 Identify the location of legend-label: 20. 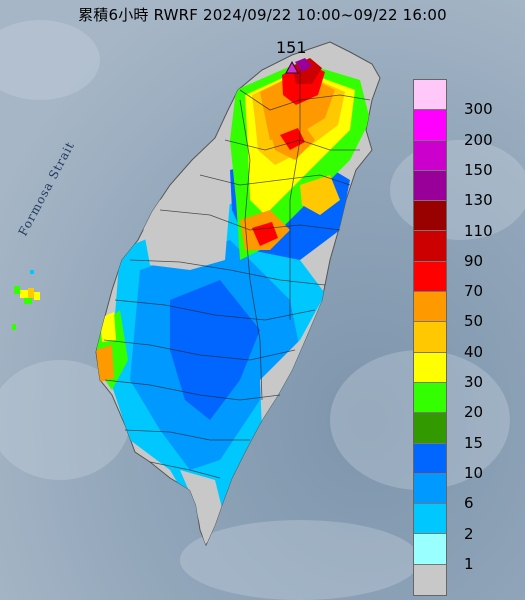
(474, 412).